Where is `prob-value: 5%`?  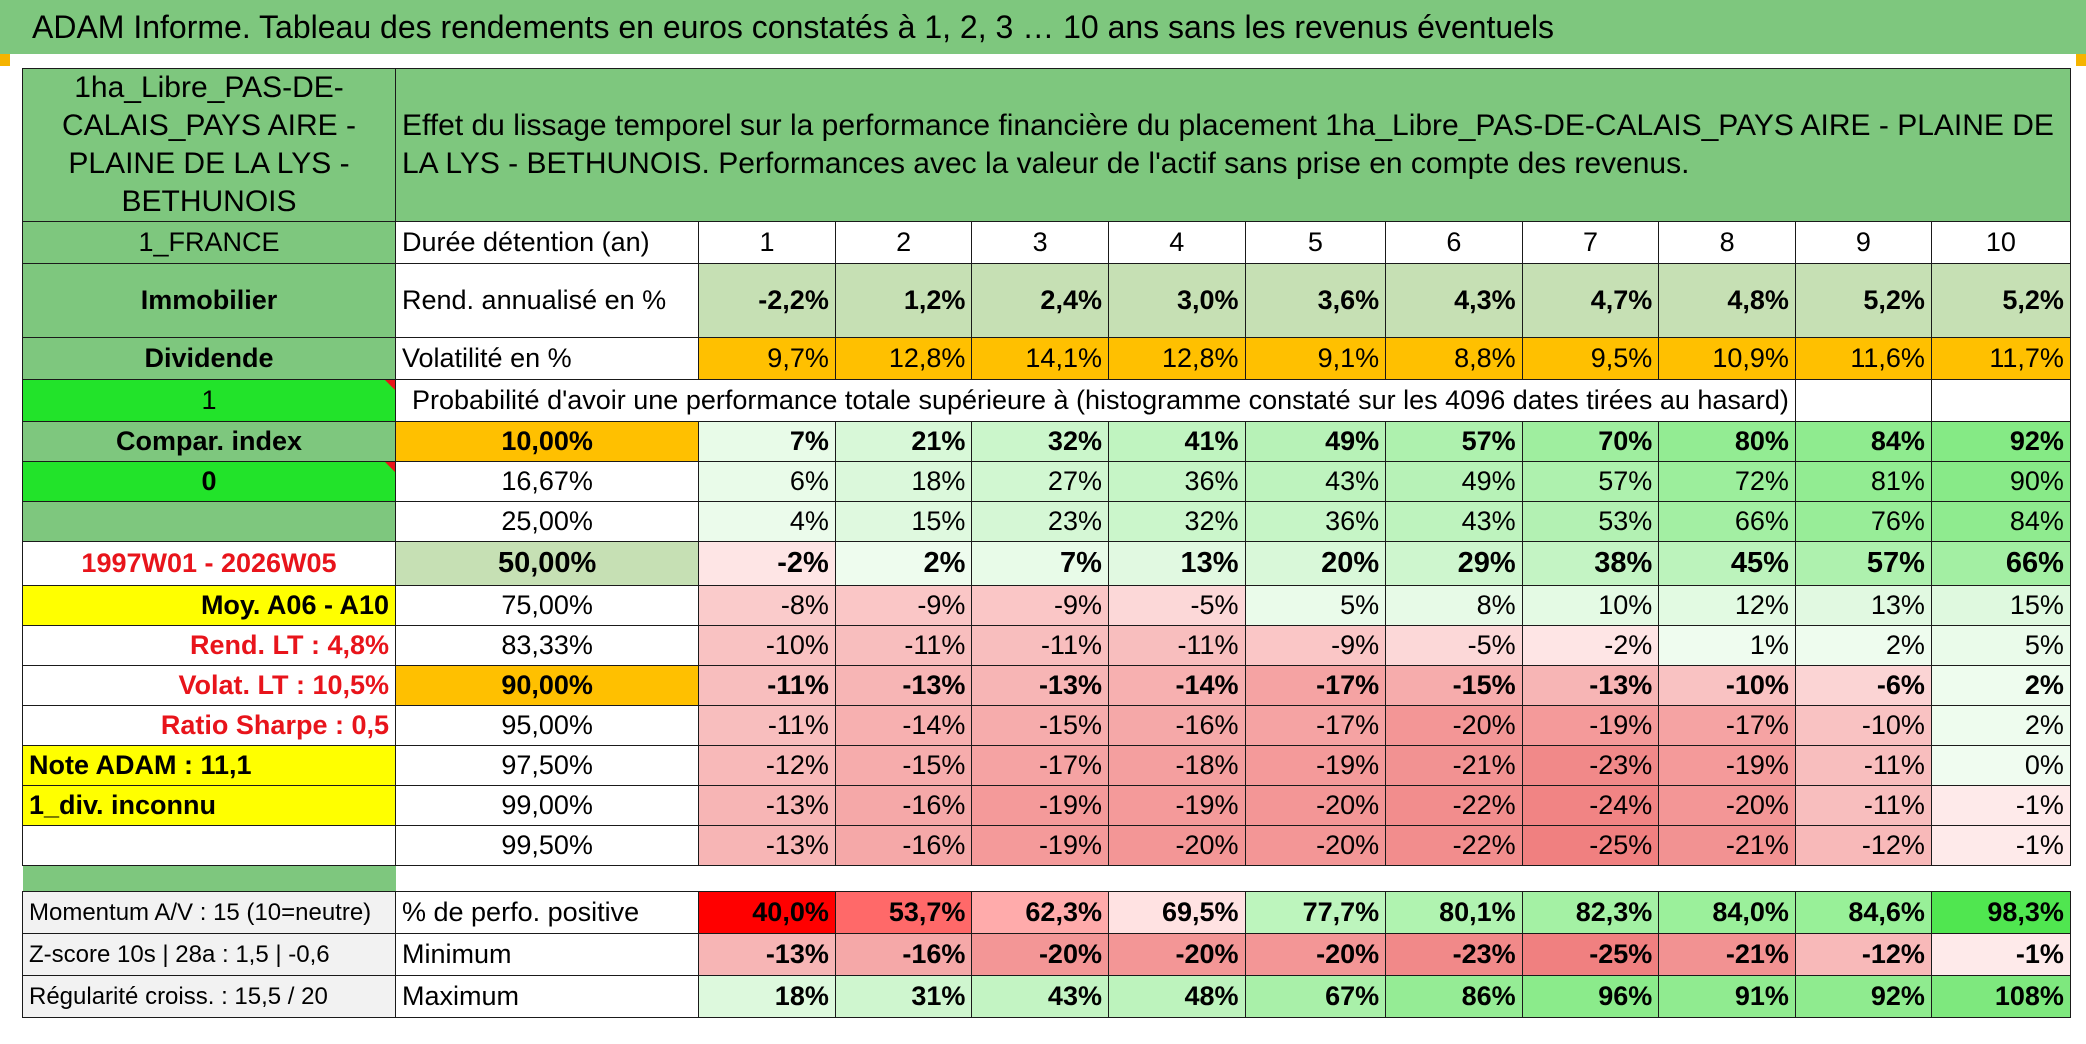
prob-value: 5% is located at coordinates (2000, 645).